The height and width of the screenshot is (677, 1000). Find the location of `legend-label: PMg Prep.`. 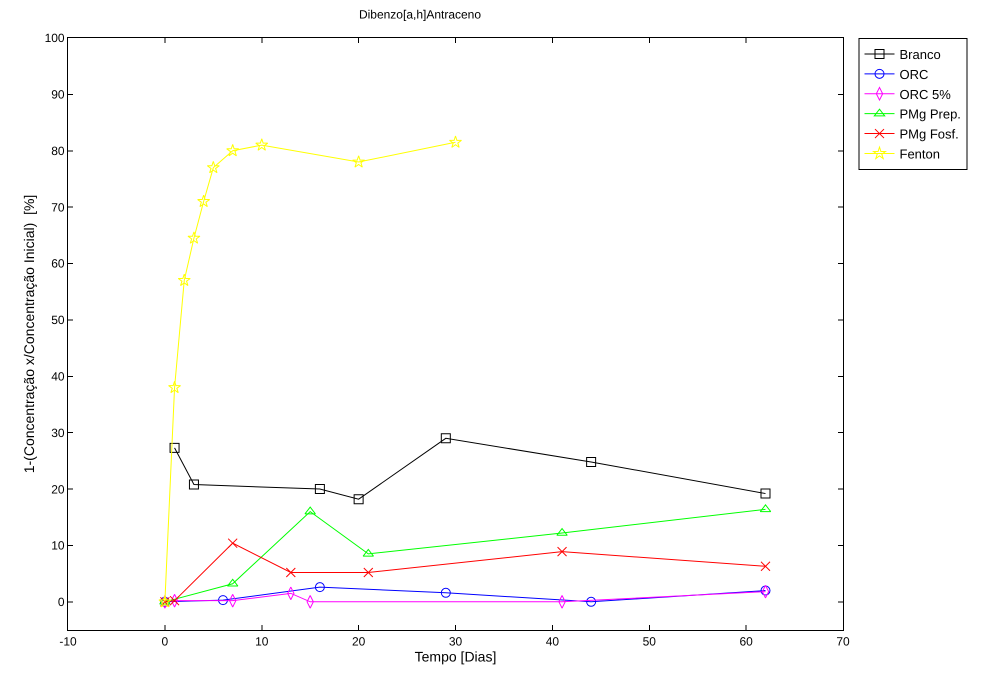

legend-label: PMg Prep. is located at coordinates (930, 114).